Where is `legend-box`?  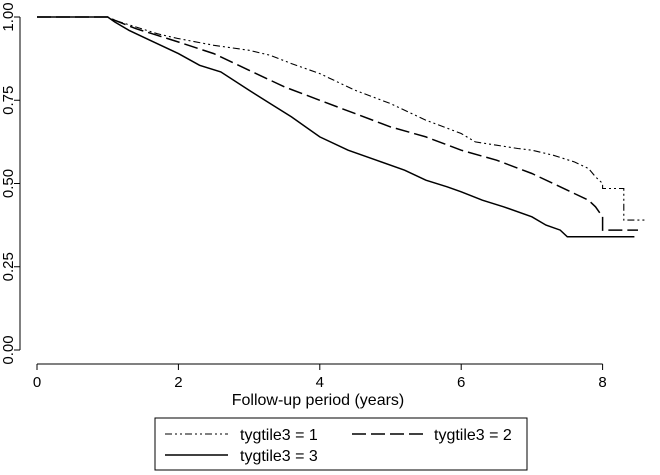 legend-box is located at coordinates (341, 444).